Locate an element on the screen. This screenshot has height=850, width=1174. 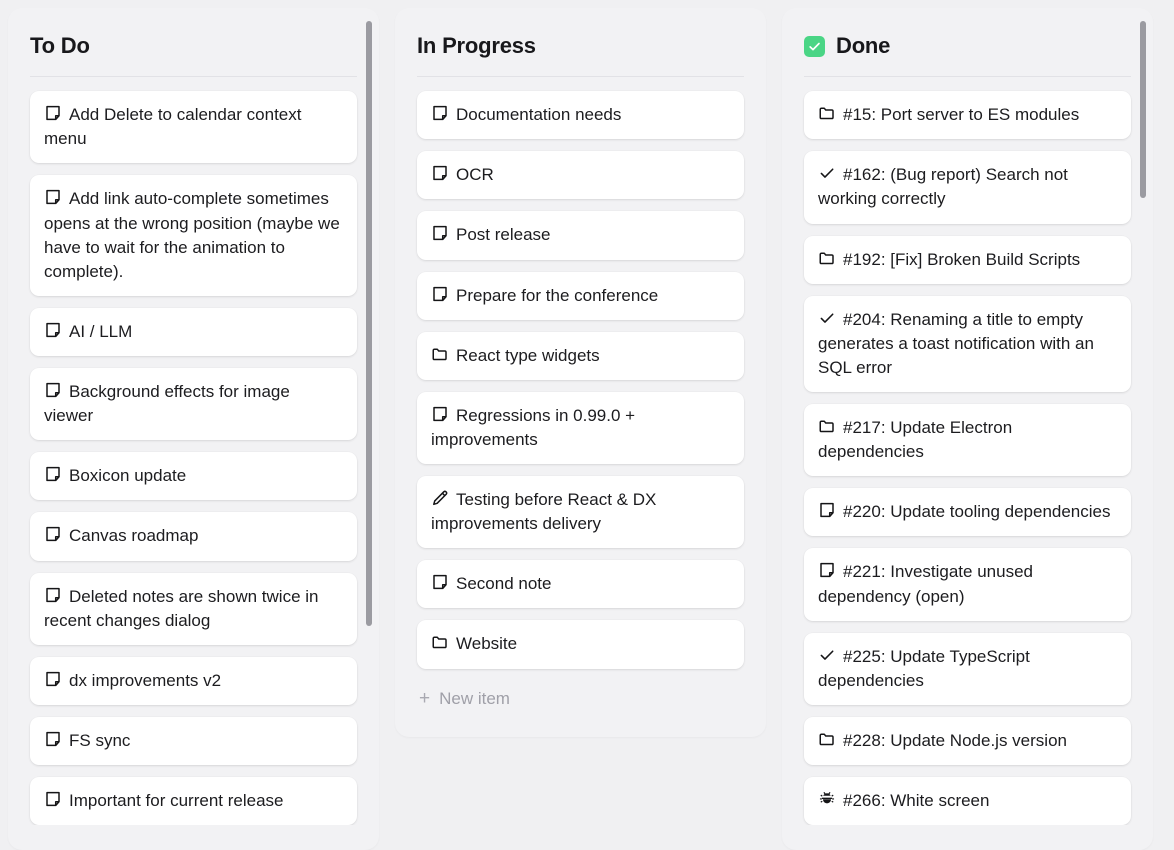
kanban-card: Prepare for the conference is located at coordinates (580, 295).